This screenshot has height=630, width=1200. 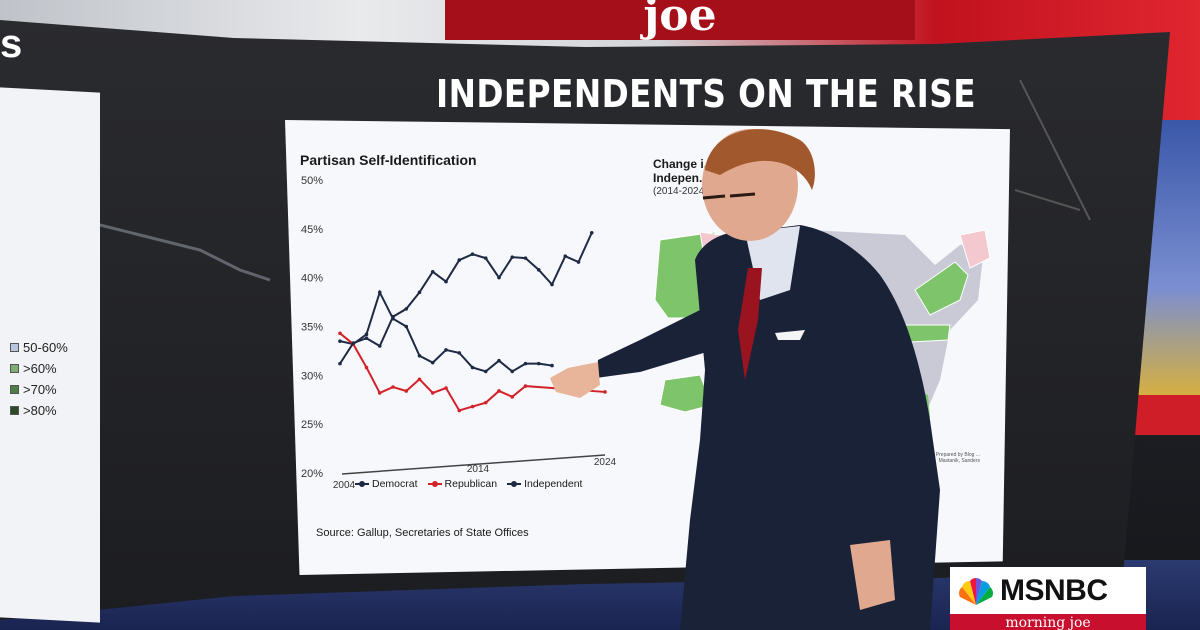 What do you see at coordinates (388, 160) in the screenshot?
I see `chart-title: Partisan Self-Identification` at bounding box center [388, 160].